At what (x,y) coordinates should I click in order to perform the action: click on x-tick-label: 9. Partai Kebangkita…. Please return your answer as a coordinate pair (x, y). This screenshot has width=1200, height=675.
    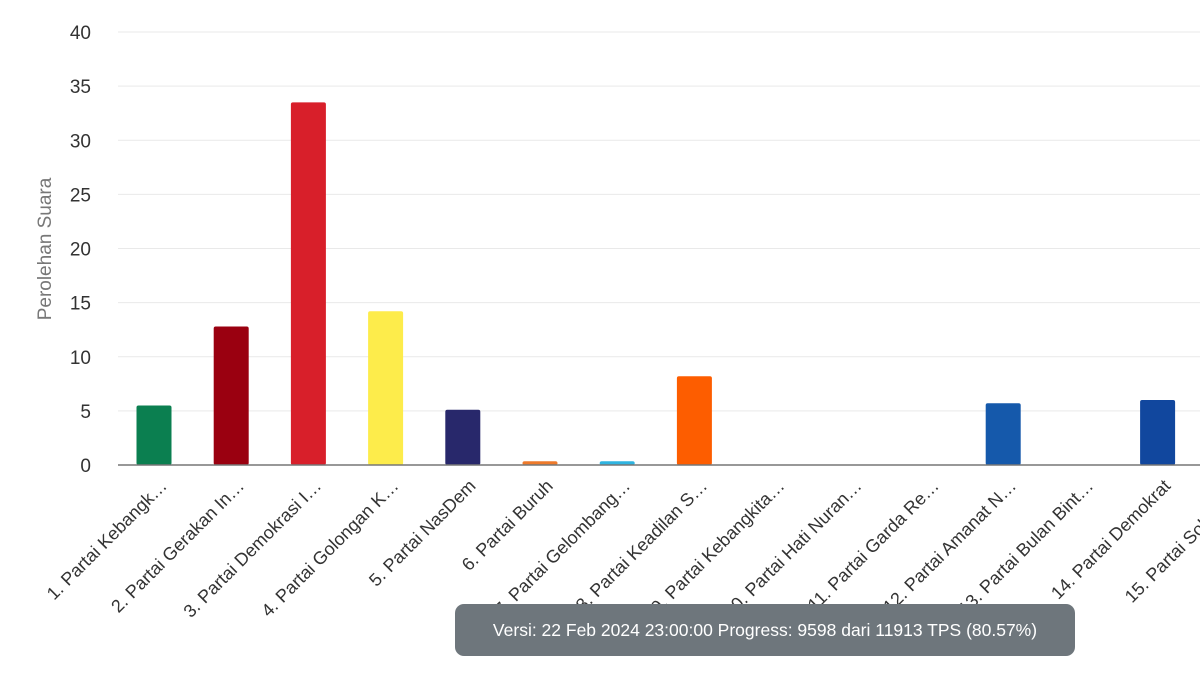
    Looking at the image, I should click on (717, 546).